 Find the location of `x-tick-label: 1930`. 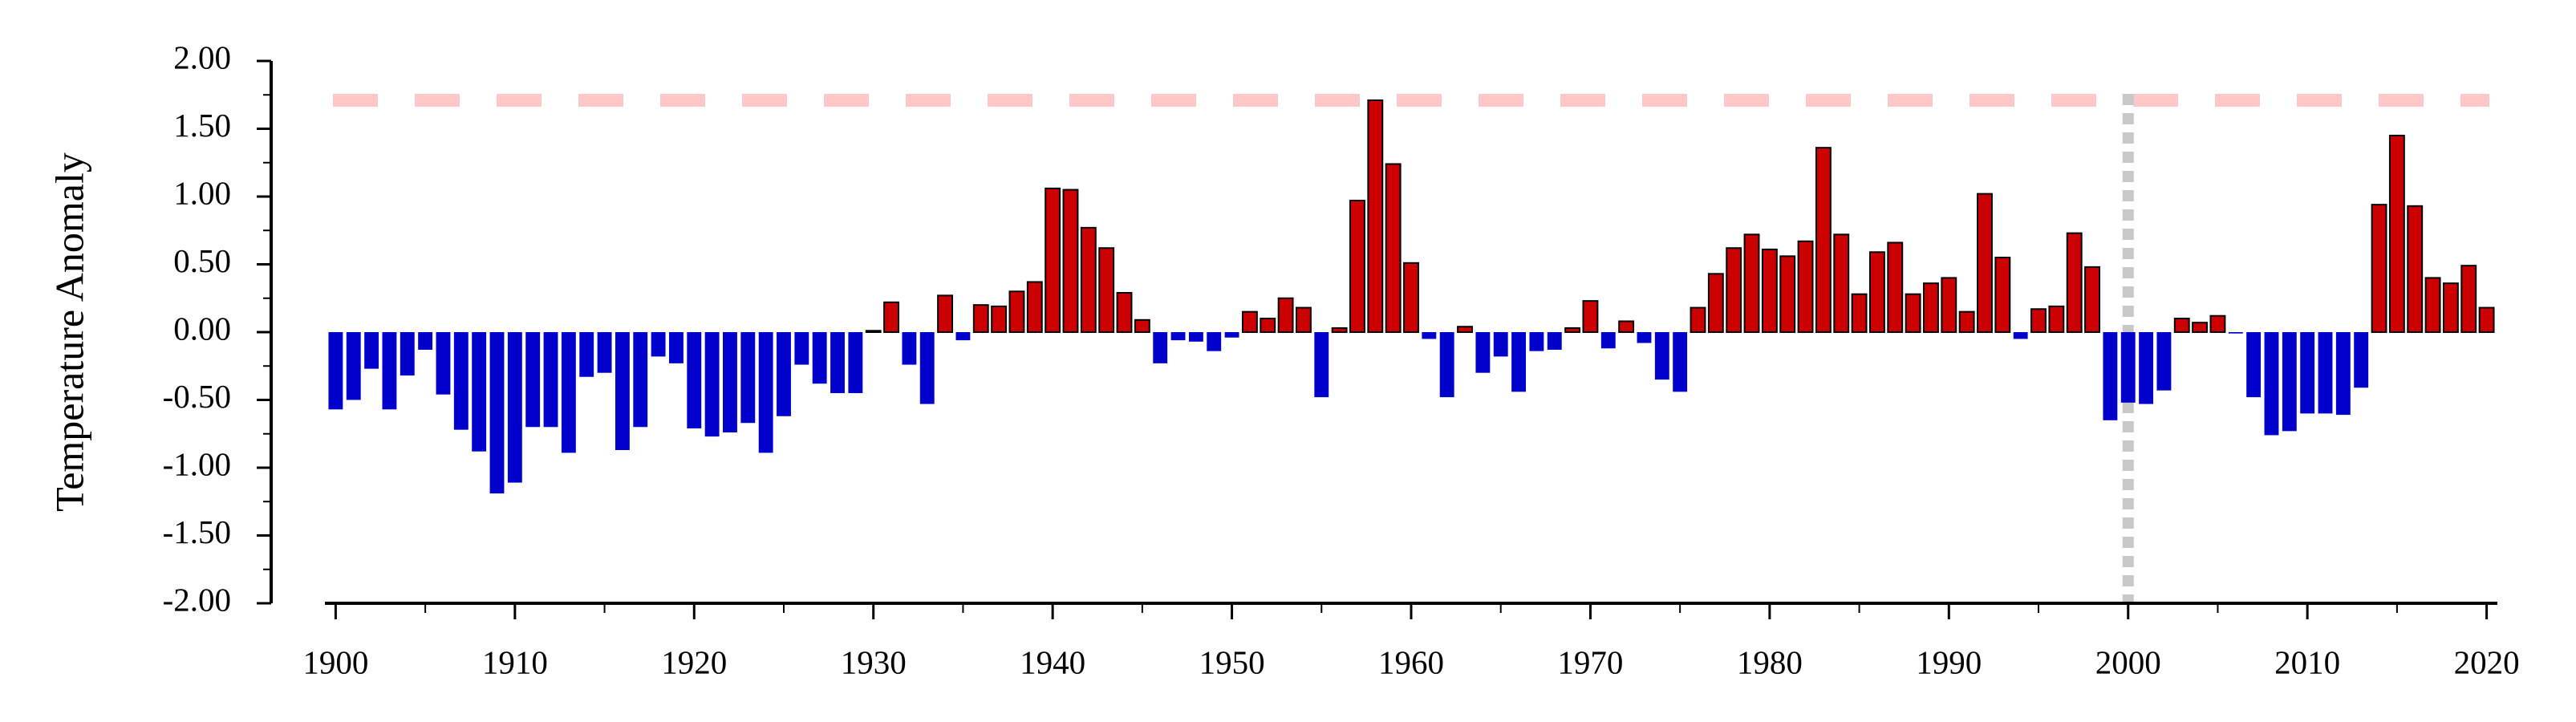

x-tick-label: 1930 is located at coordinates (874, 661).